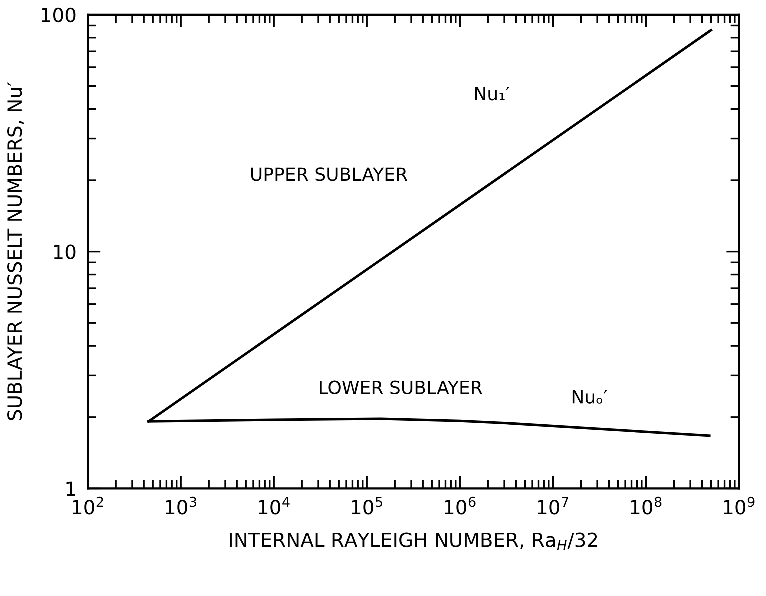 The image size is (766, 596). I want to click on x-tick-label: 10$^{7}$, so click(553, 506).